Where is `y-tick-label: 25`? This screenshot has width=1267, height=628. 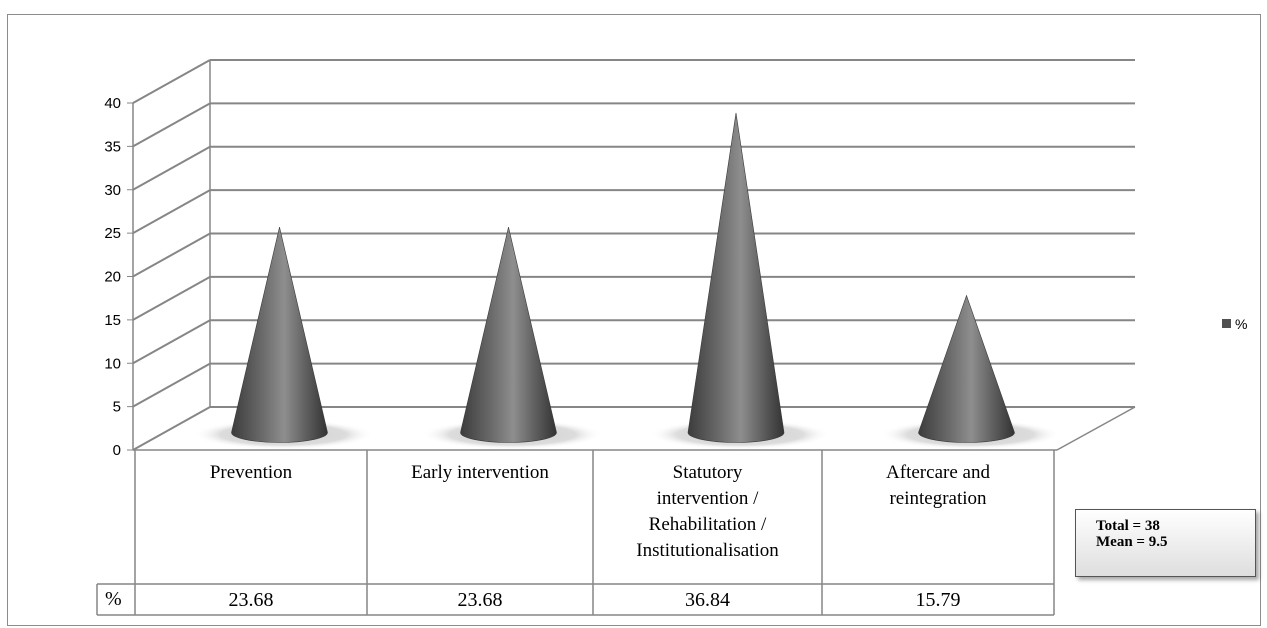 y-tick-label: 25 is located at coordinates (112, 233).